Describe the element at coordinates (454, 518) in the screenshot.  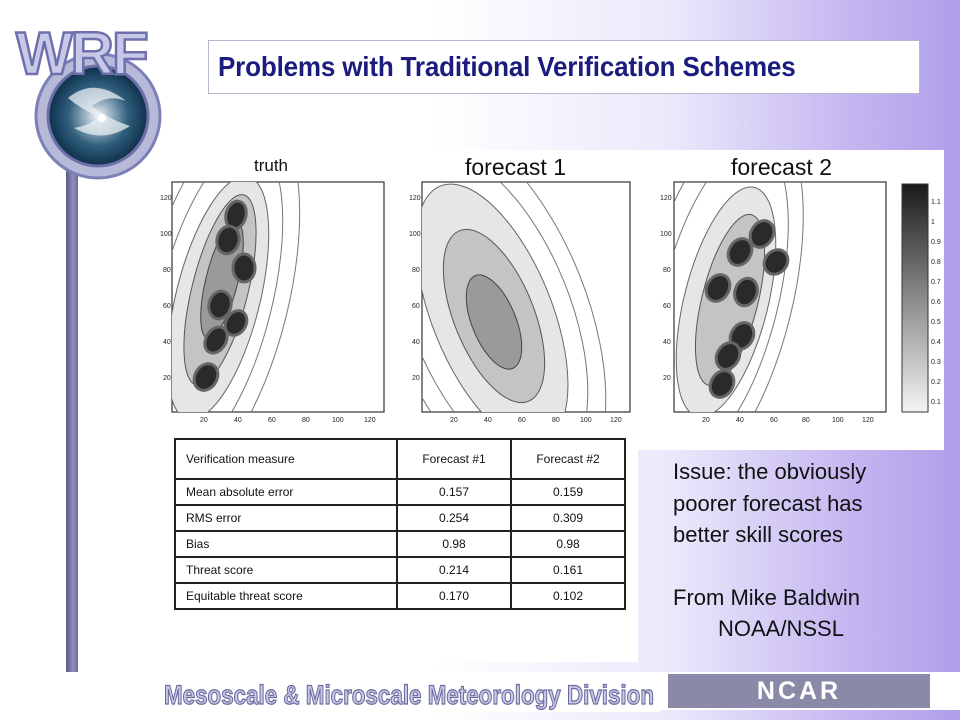
I see `cell-forecast-1: 0.254` at that location.